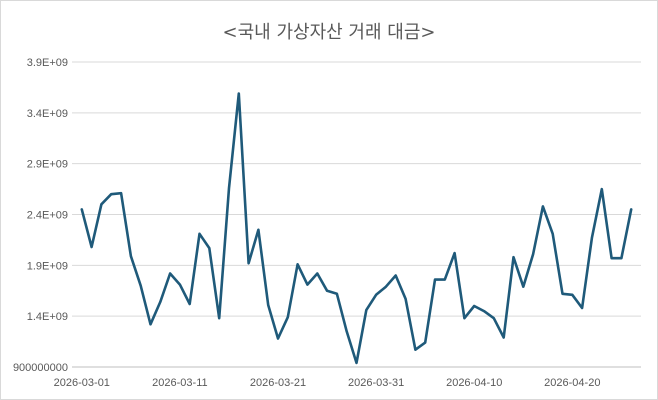 The image size is (658, 400). What do you see at coordinates (278, 383) in the screenshot?
I see `x-tick-label: 2026-03-21` at bounding box center [278, 383].